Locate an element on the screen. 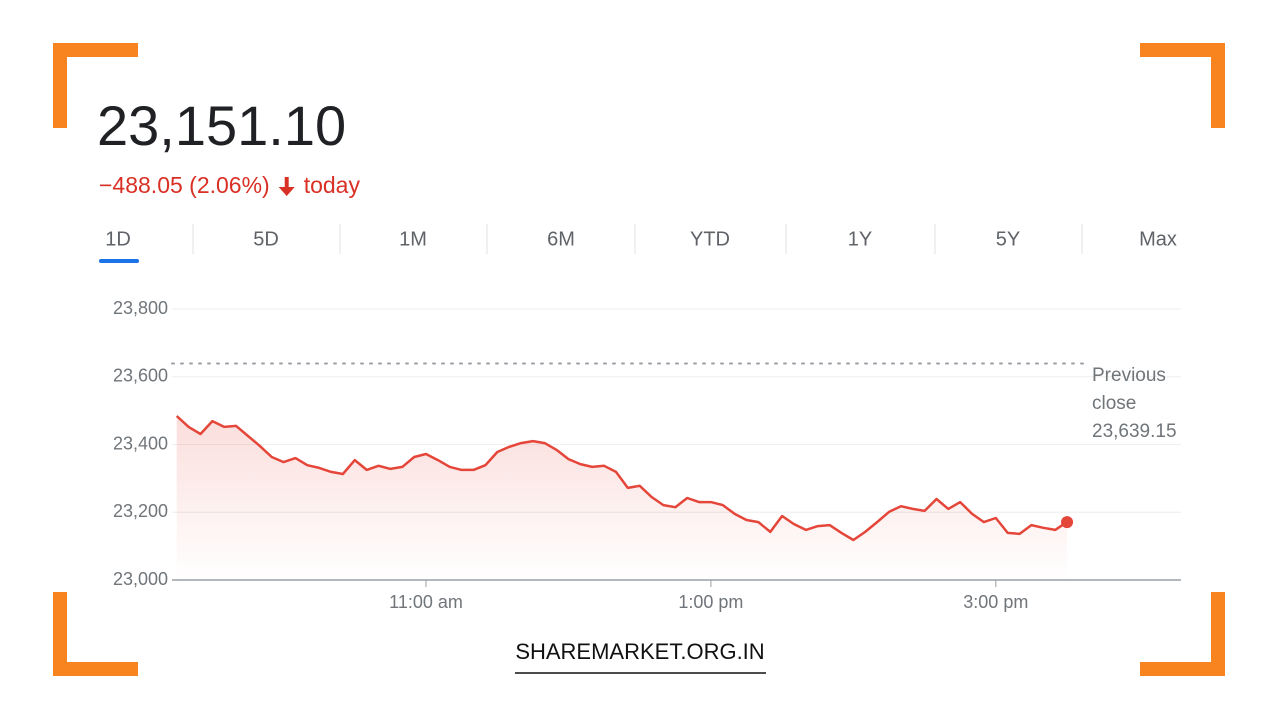  tab: 5D is located at coordinates (266, 239).